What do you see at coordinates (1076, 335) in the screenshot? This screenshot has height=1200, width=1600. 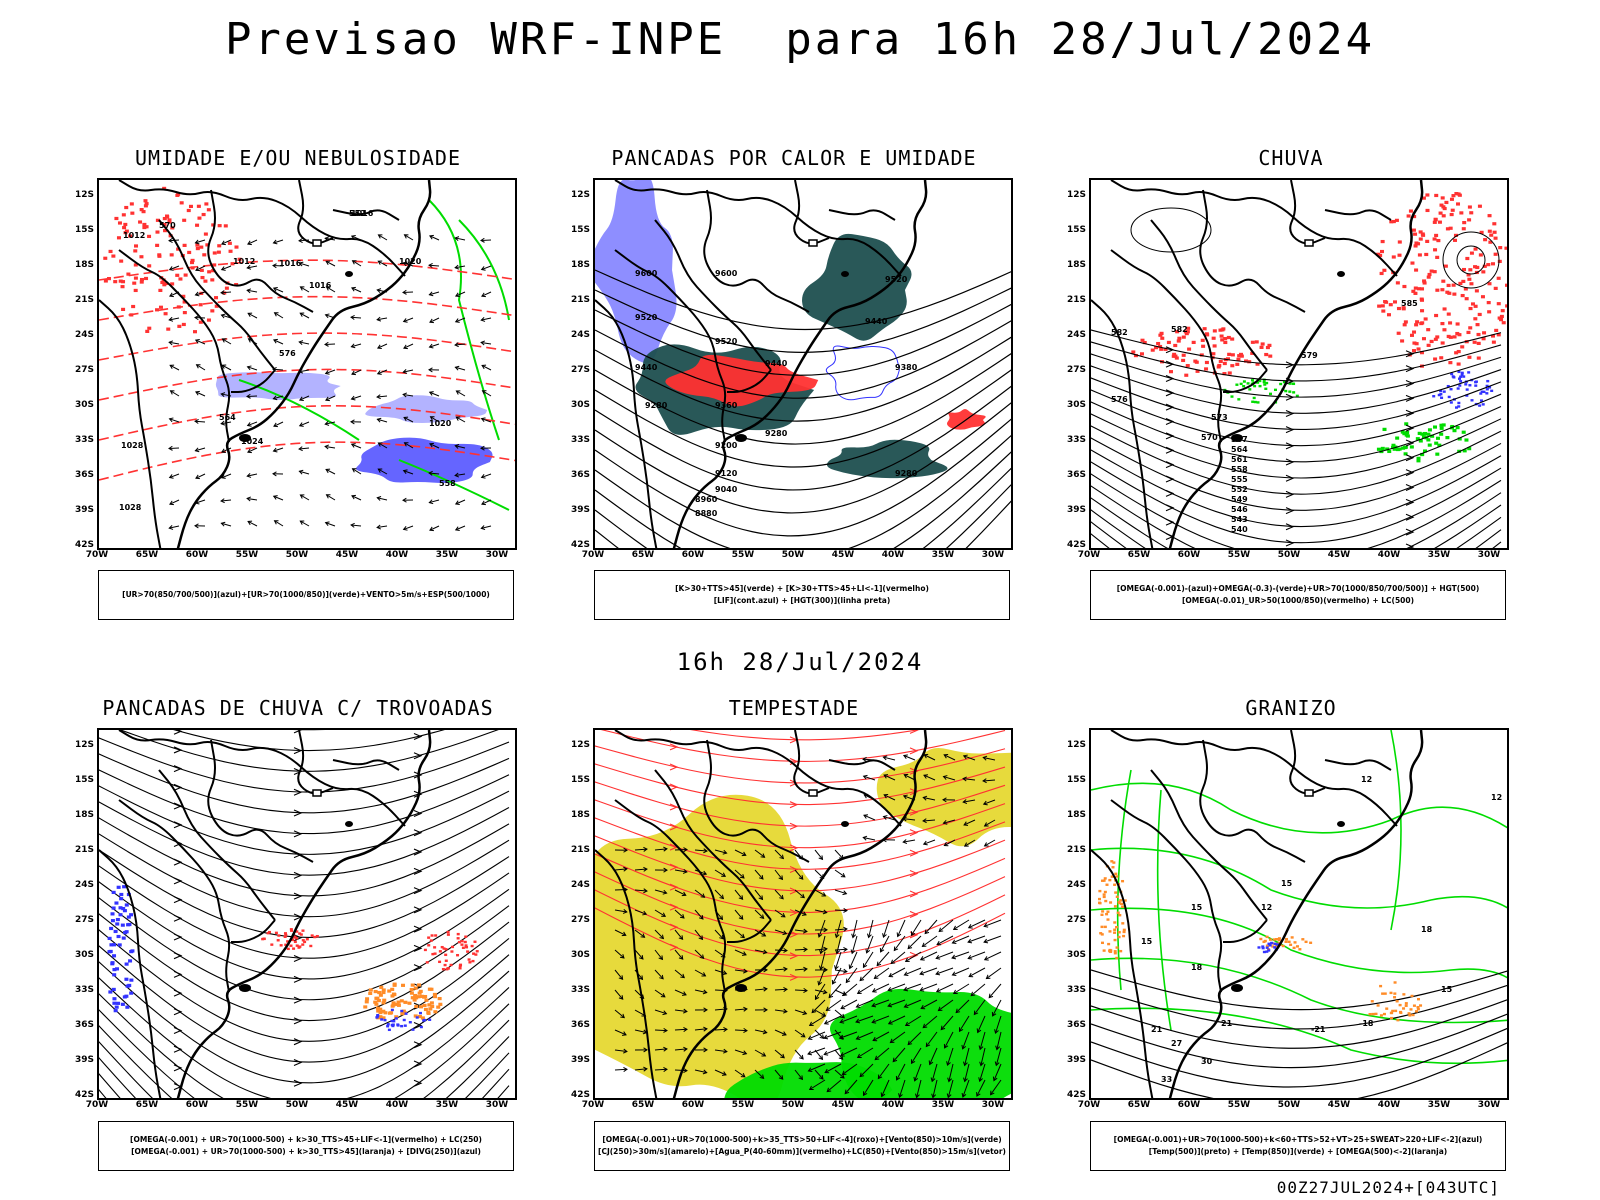 I see `latitude-tick-label: 24S` at bounding box center [1076, 335].